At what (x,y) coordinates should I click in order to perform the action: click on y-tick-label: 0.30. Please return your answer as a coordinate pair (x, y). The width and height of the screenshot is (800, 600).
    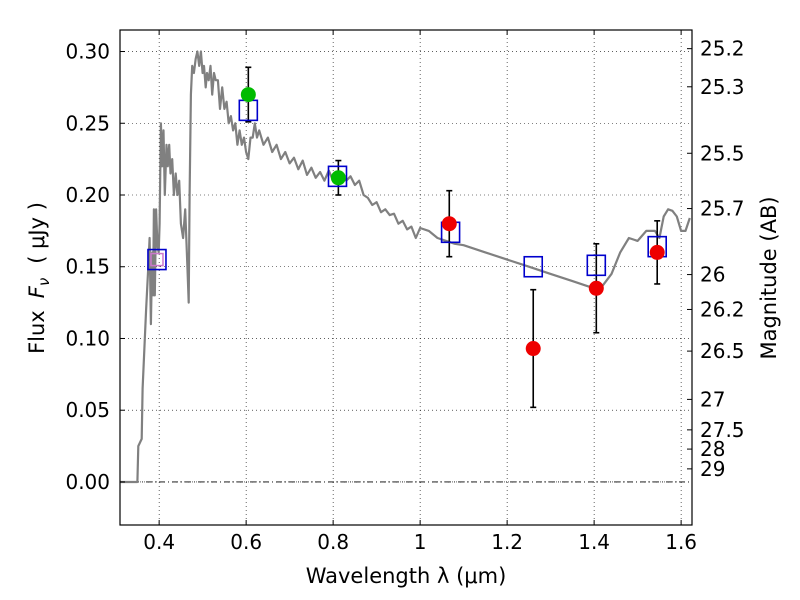
    Looking at the image, I should click on (87, 52).